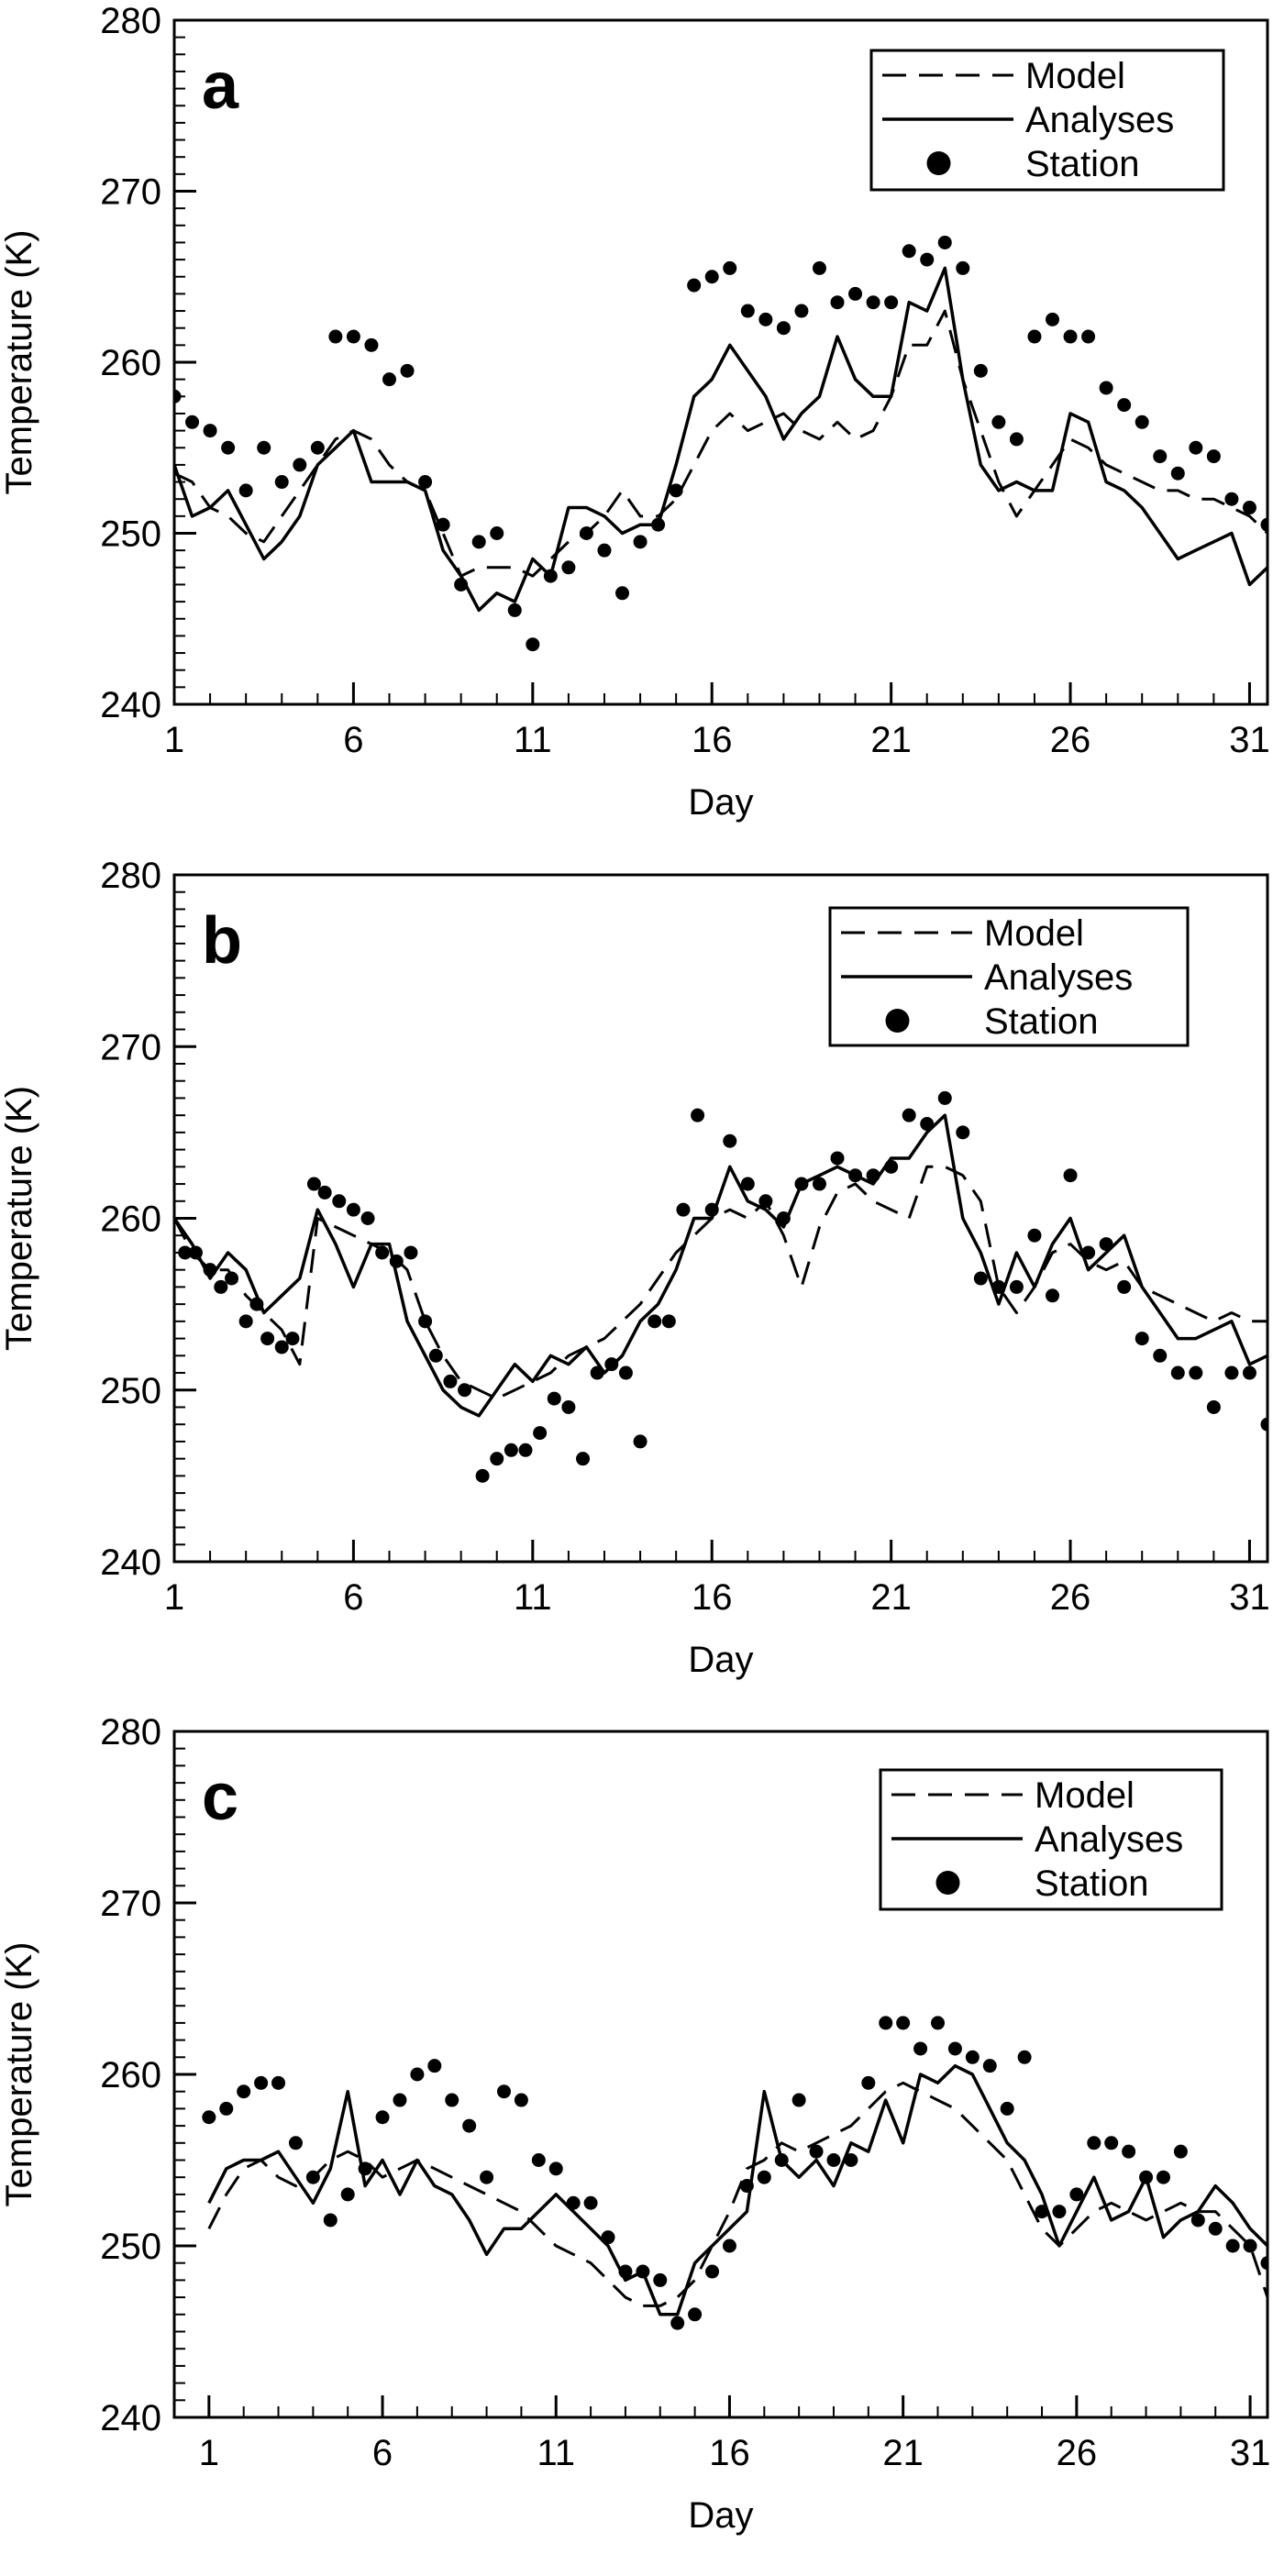 The width and height of the screenshot is (1284, 2576). I want to click on x-tick-label: 1, so click(174, 1597).